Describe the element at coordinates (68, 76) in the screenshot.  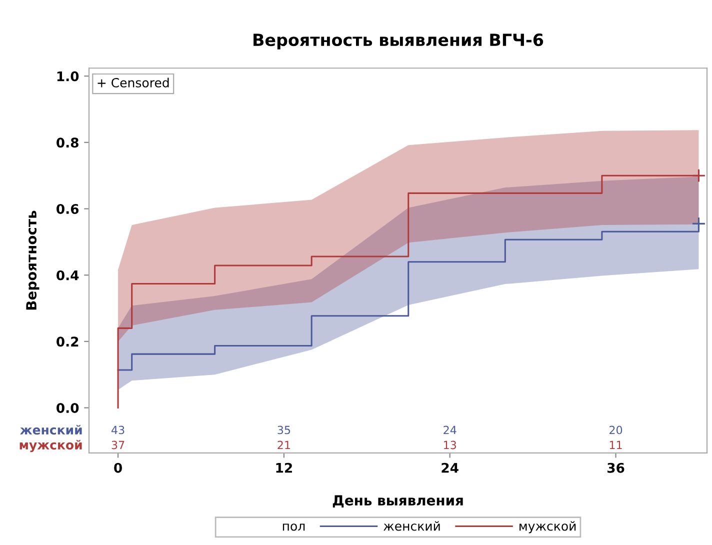
I see `y-tick-label: 1.0` at that location.